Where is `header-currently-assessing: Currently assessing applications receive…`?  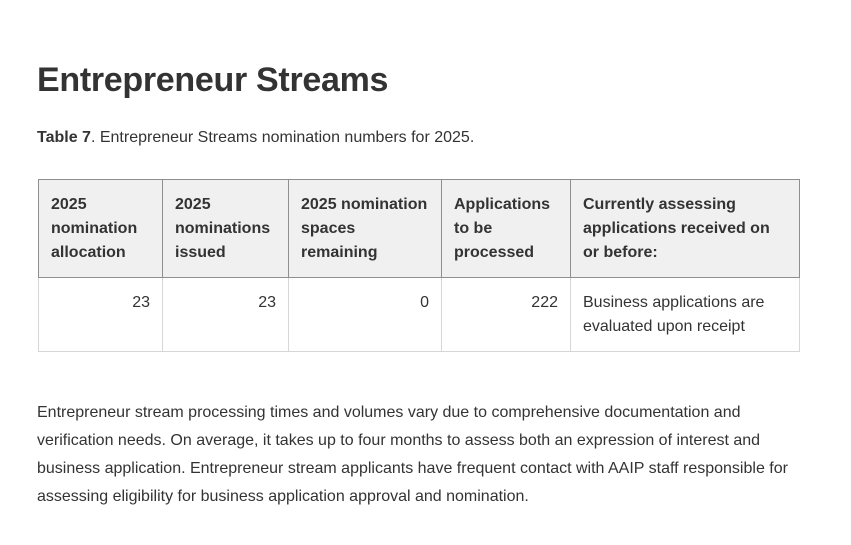 header-currently-assessing: Currently assessing applications receive… is located at coordinates (685, 228).